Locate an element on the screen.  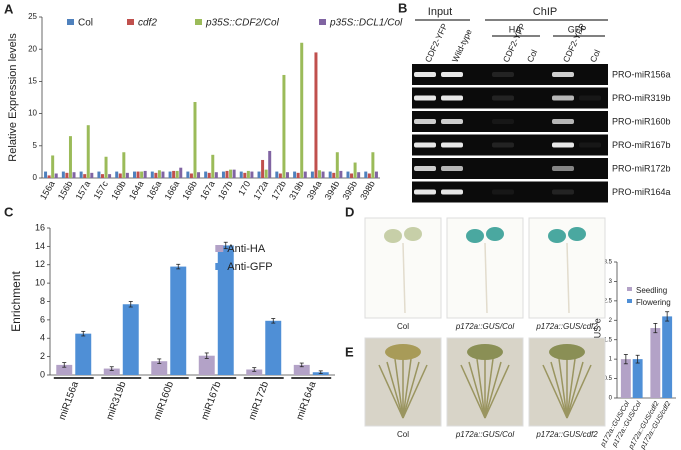
x-tick-label: 172a is located at coordinates (260, 190).